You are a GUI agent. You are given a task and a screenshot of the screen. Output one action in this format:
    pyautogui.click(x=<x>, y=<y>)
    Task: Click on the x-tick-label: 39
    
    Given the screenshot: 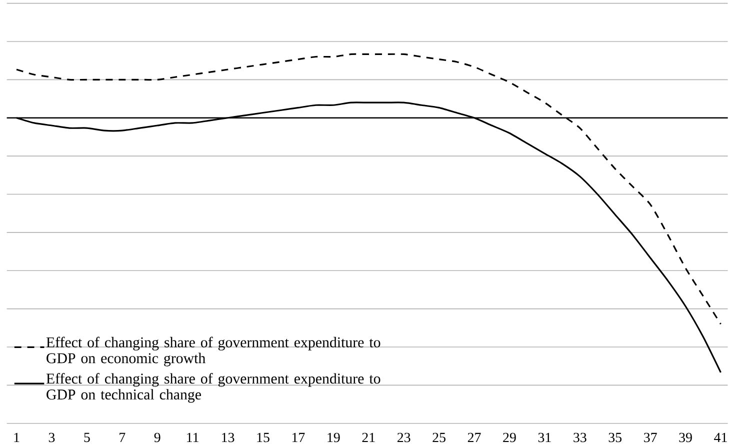 What is the action you would take?
    pyautogui.click(x=685, y=437)
    